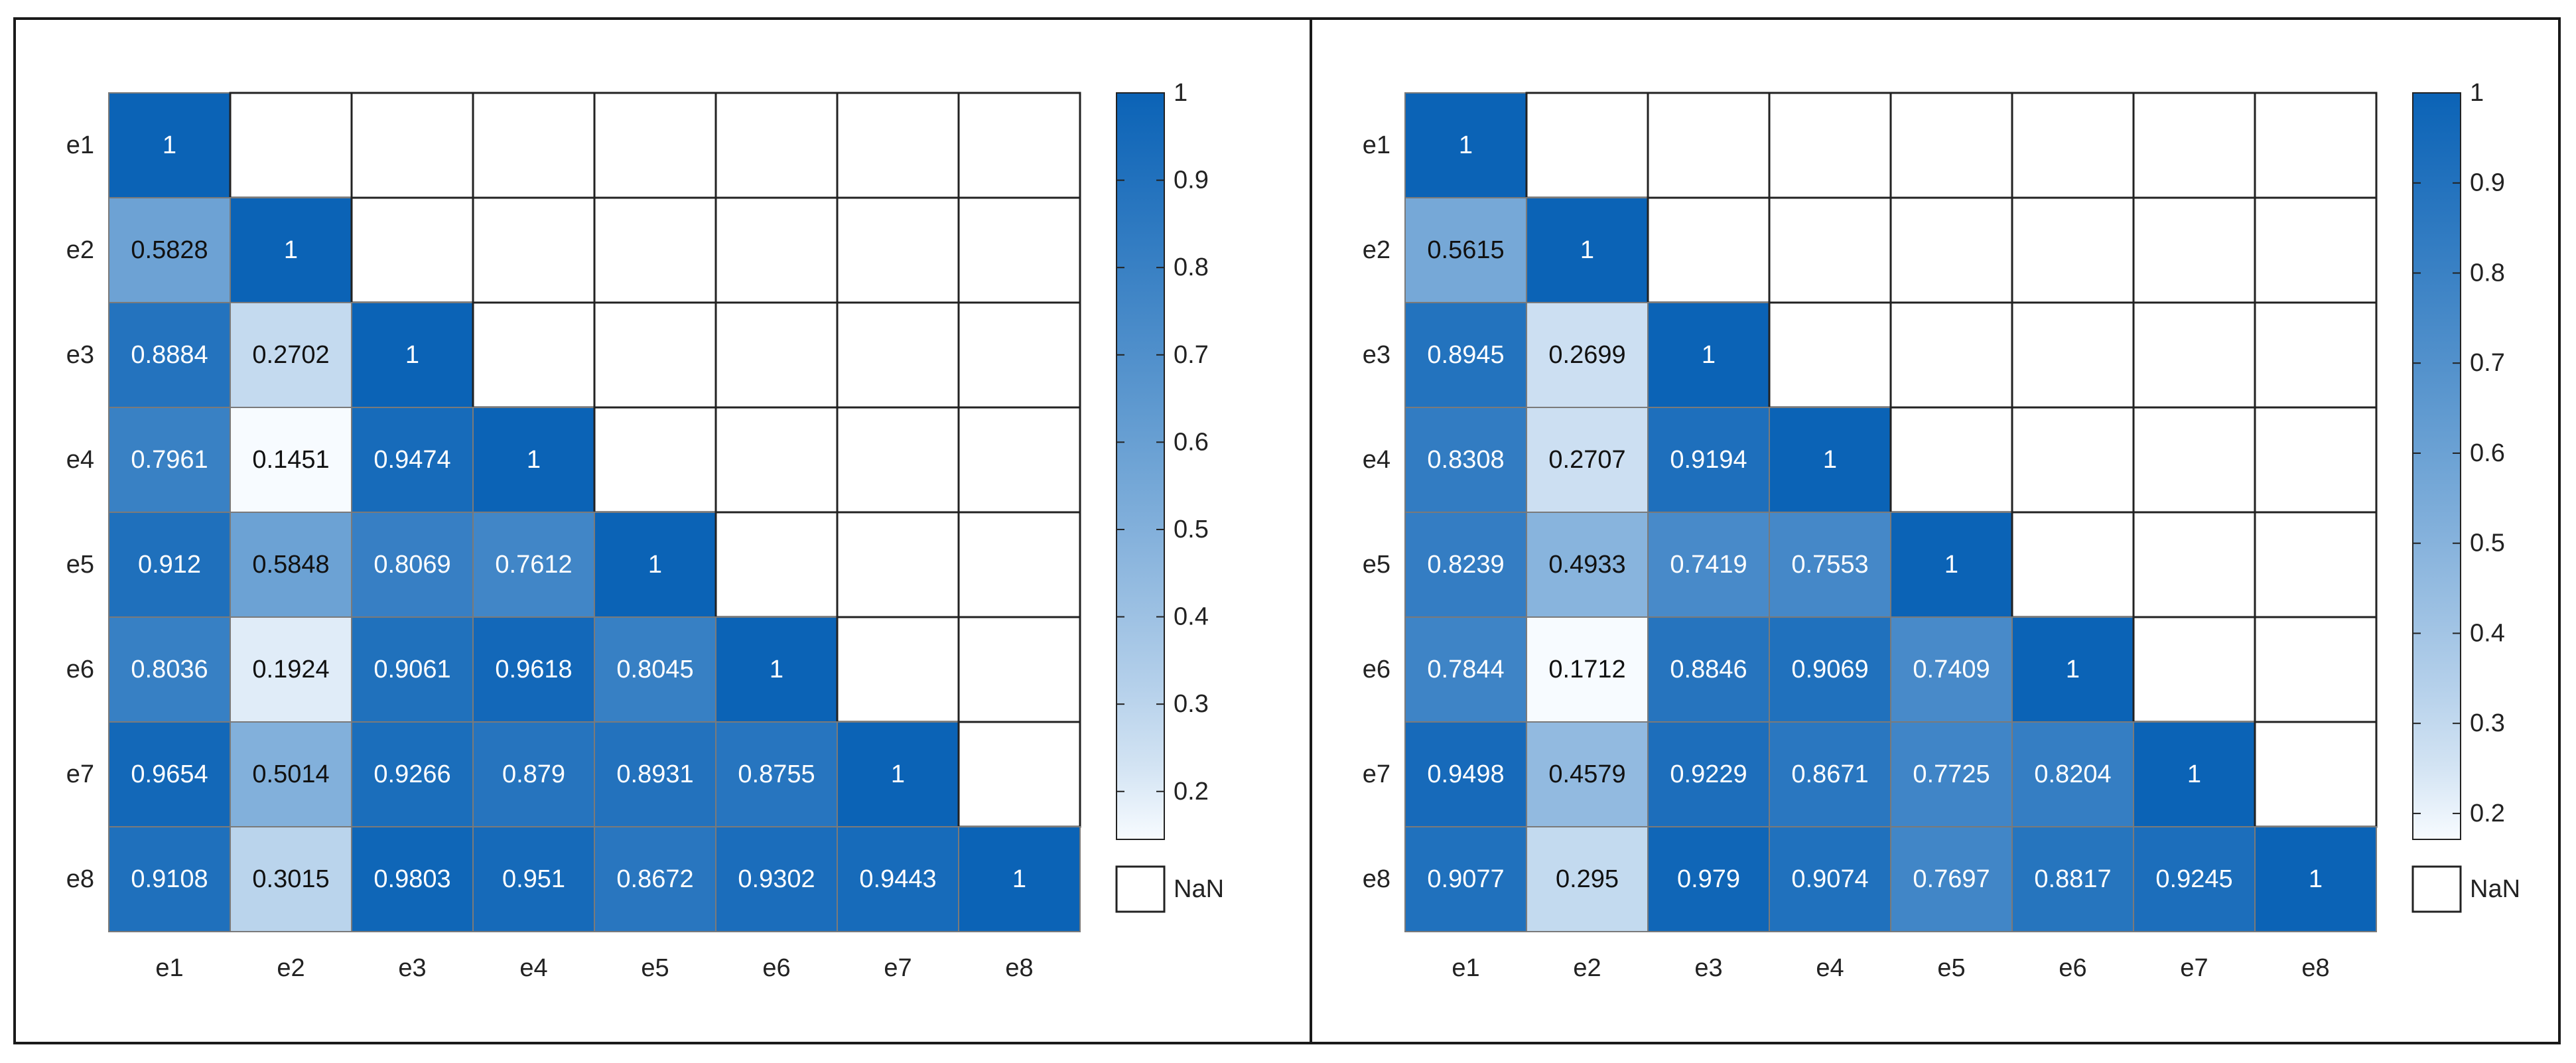 The height and width of the screenshot is (1063, 2576). What do you see at coordinates (2487, 633) in the screenshot?
I see `colorbar-tick-label-0.4: 0.4` at bounding box center [2487, 633].